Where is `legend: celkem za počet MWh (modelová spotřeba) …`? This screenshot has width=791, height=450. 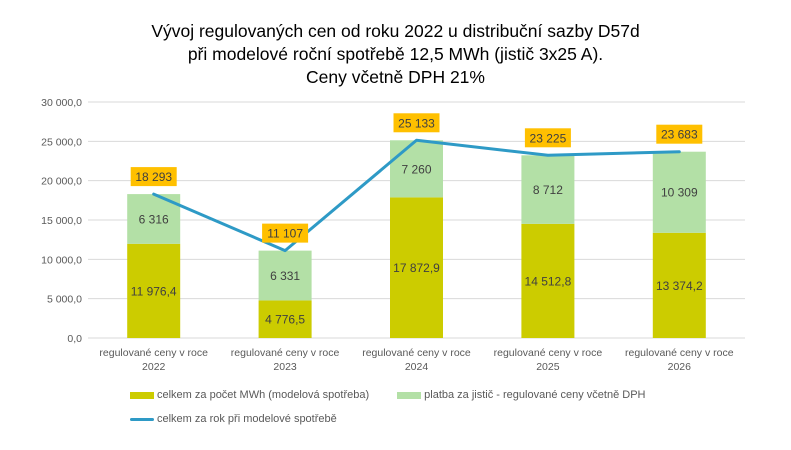
legend: celkem za počet MWh (modelová spotřeba) … is located at coordinates (394, 409).